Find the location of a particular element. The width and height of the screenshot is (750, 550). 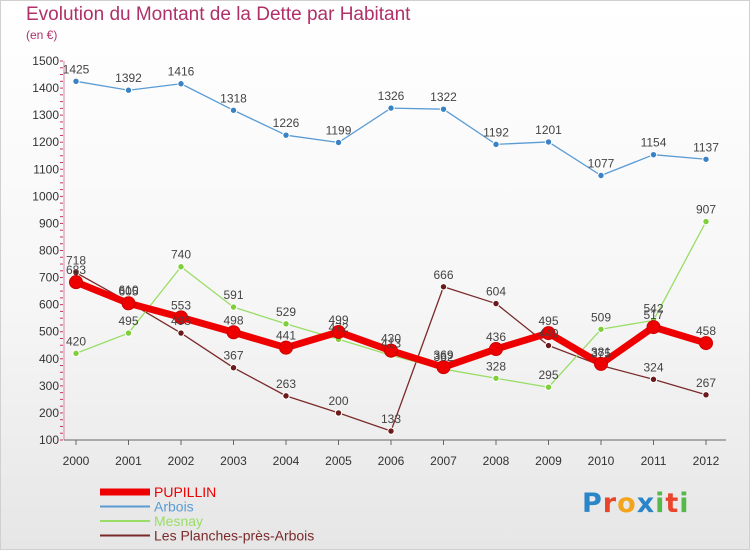

legend-label-arbois: Arbois is located at coordinates (174, 507).